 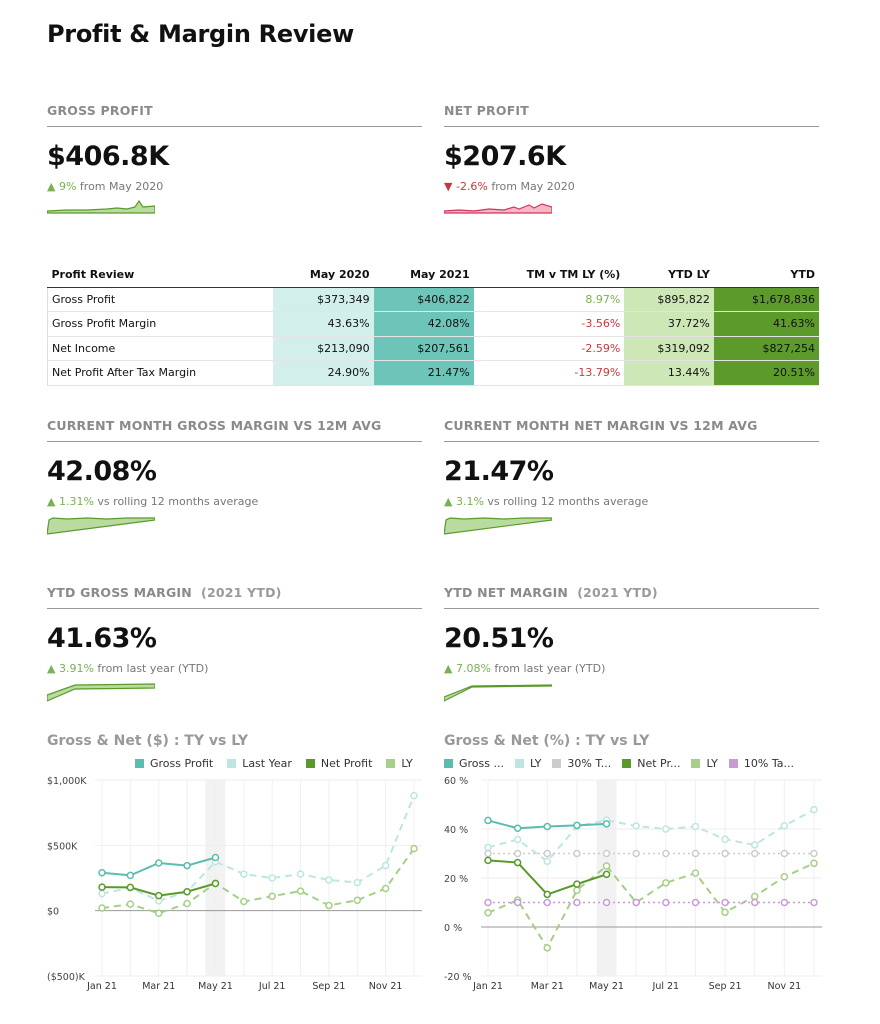 What do you see at coordinates (174, 763) in the screenshot?
I see `legend-item: Gross Profit` at bounding box center [174, 763].